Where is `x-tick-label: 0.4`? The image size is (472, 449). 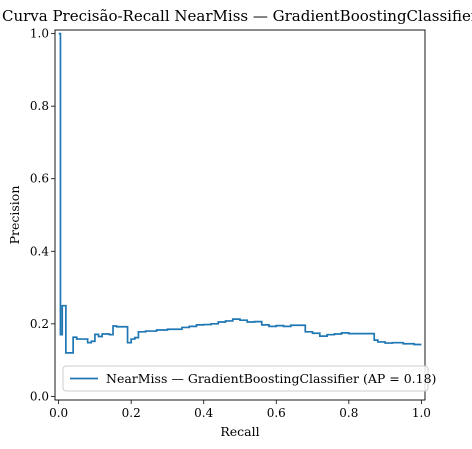
x-tick-label: 0.4 is located at coordinates (203, 413).